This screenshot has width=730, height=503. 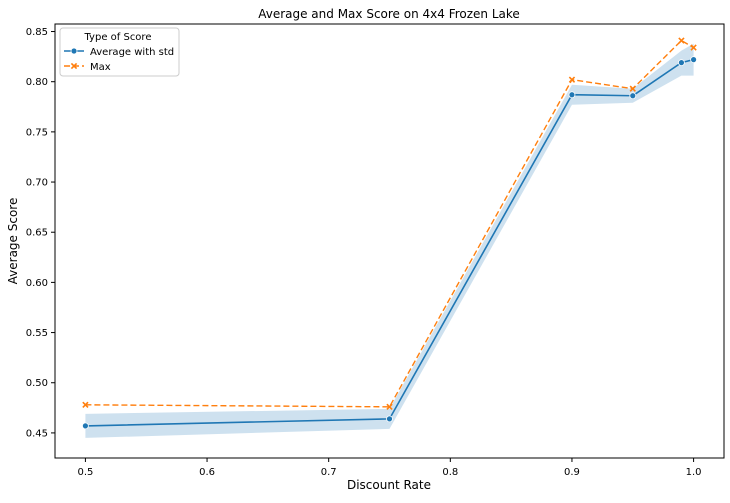 I want to click on legend-title: Type of Score, so click(x=118, y=37).